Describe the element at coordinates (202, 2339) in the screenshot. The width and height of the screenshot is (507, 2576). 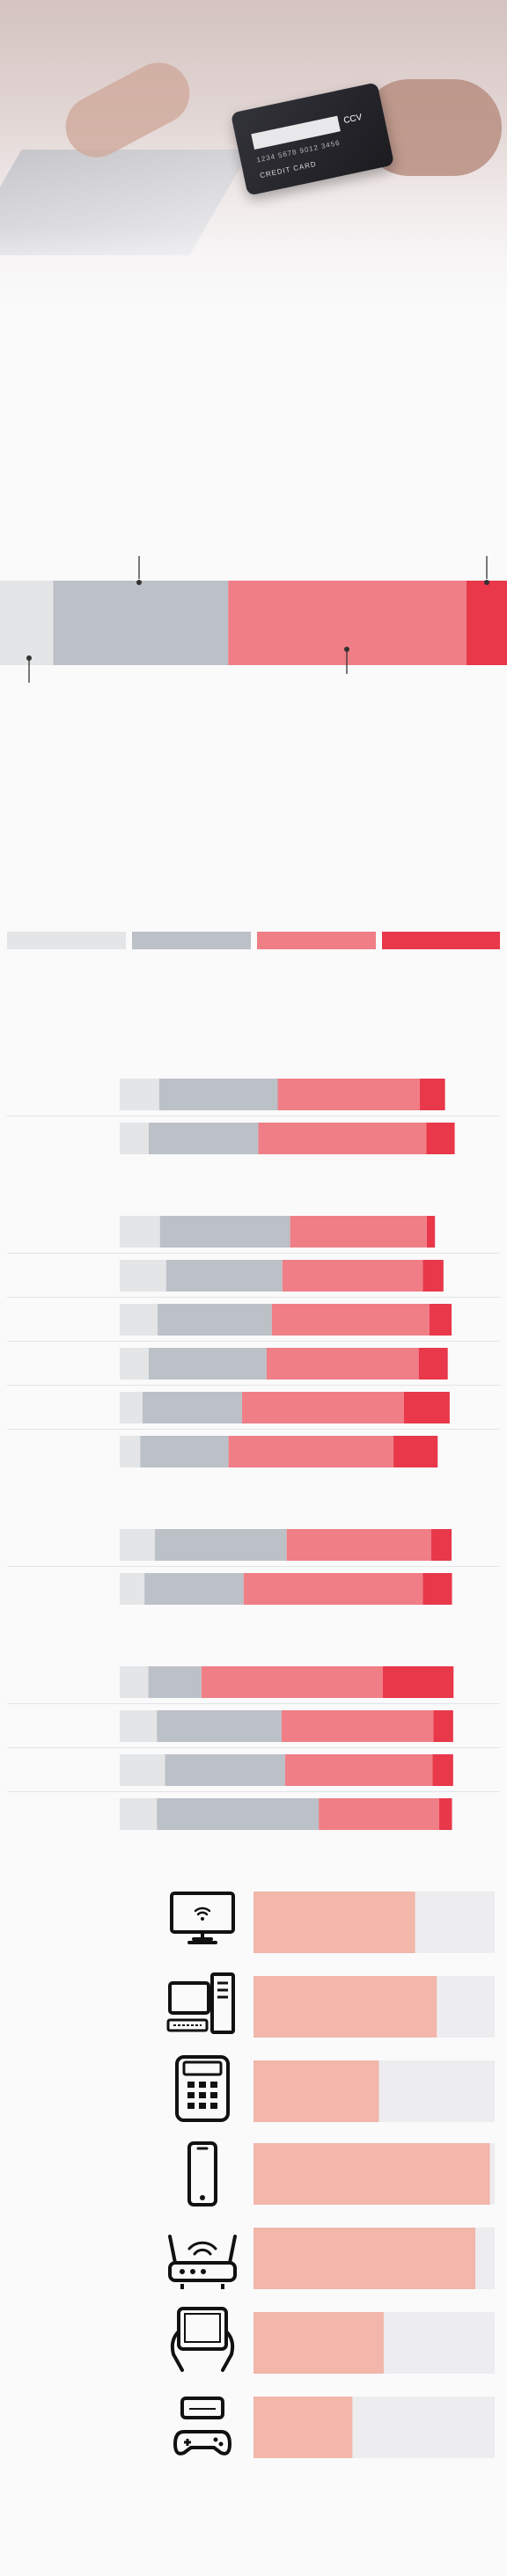
I see `tablet-icon` at that location.